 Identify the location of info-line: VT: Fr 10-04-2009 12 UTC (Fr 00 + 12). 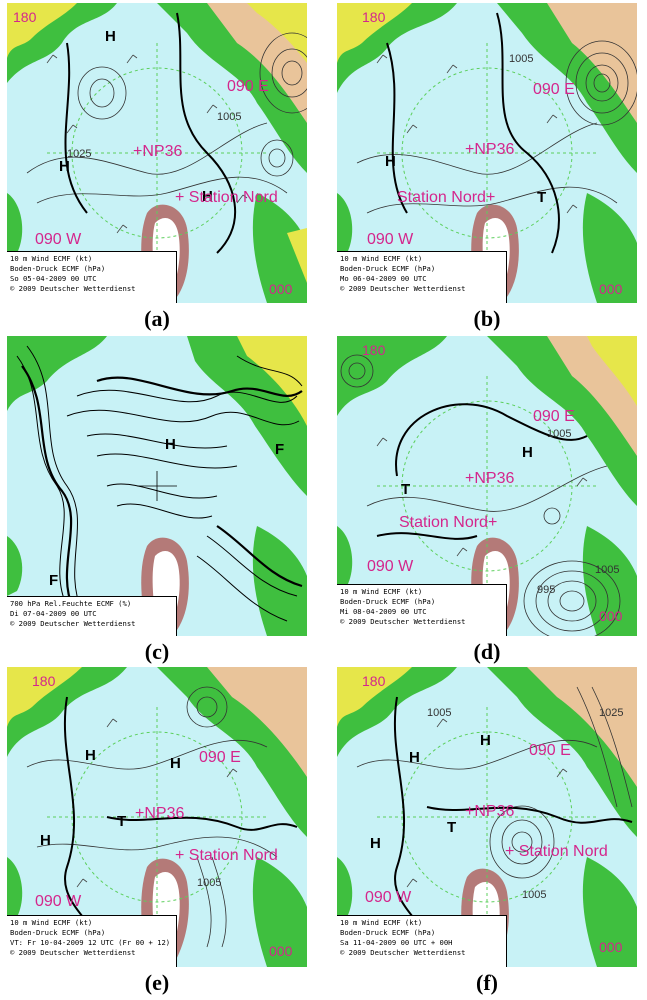
(90, 942).